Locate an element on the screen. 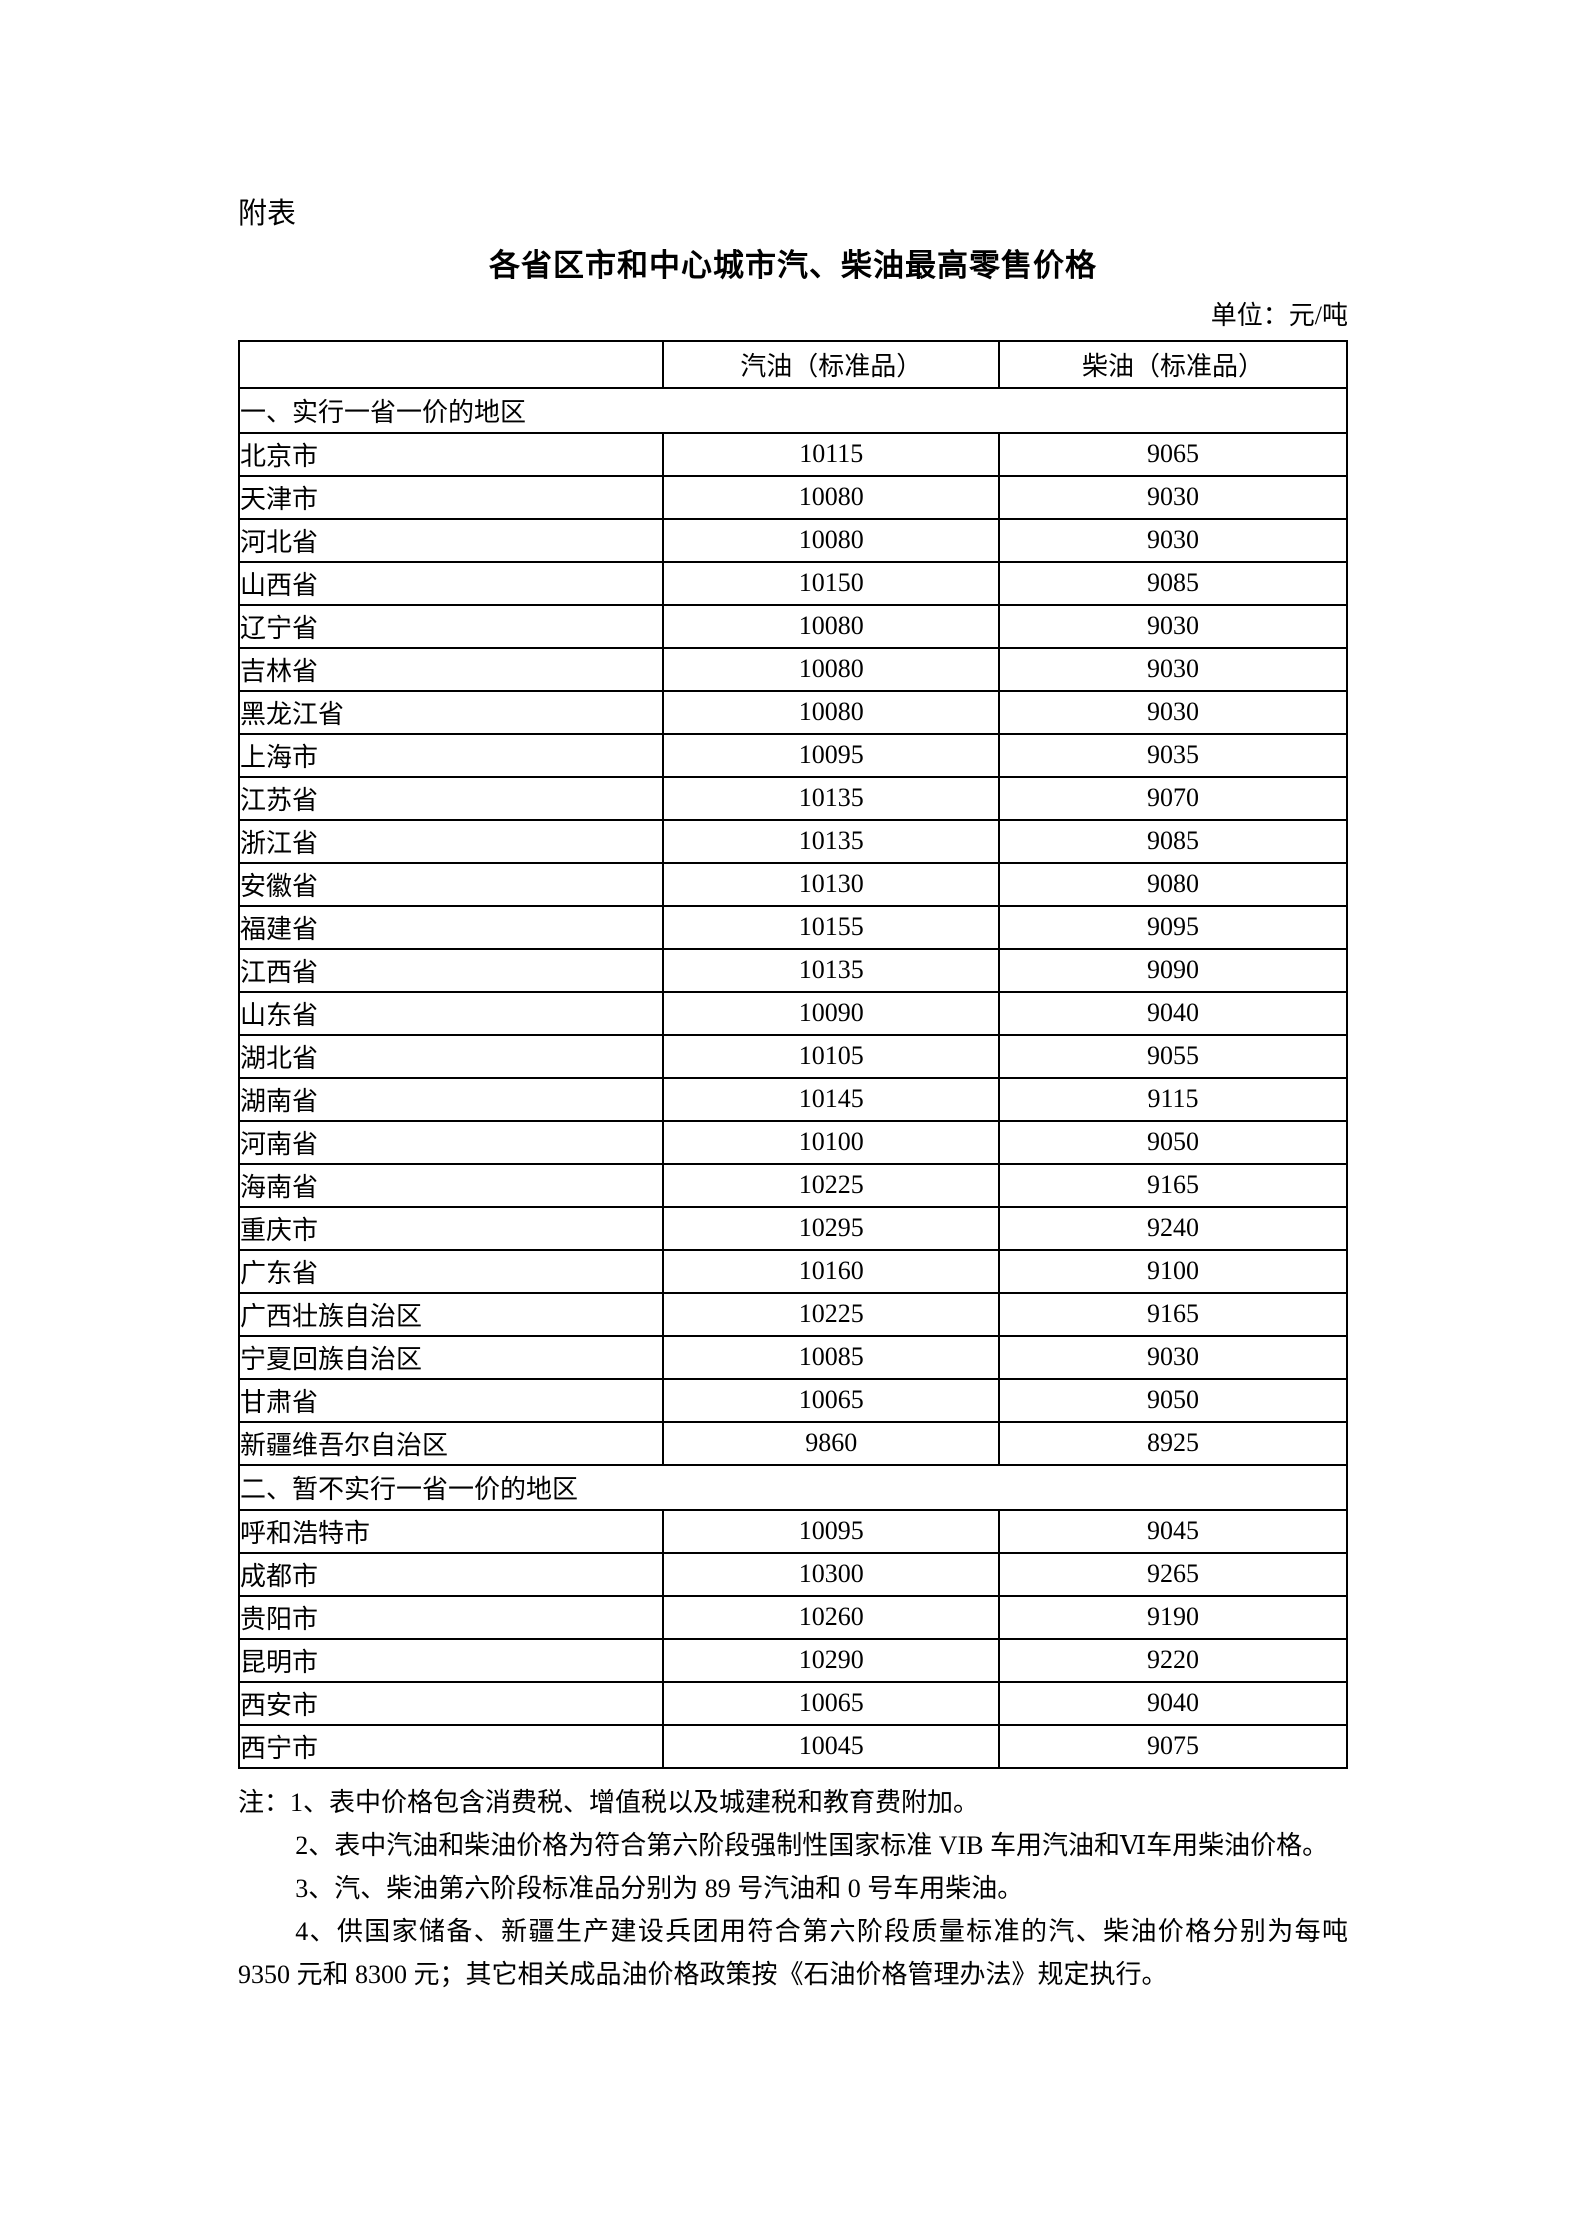 Image resolution: width=1571 pixels, height=2222 pixels. gasoline-price-cell: 10105 is located at coordinates (831, 1056).